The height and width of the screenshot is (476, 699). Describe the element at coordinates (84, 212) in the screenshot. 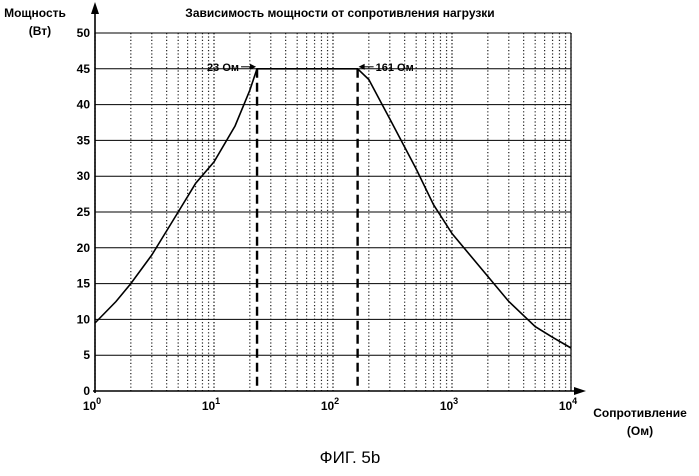

I see `y-tick-label: 25` at that location.